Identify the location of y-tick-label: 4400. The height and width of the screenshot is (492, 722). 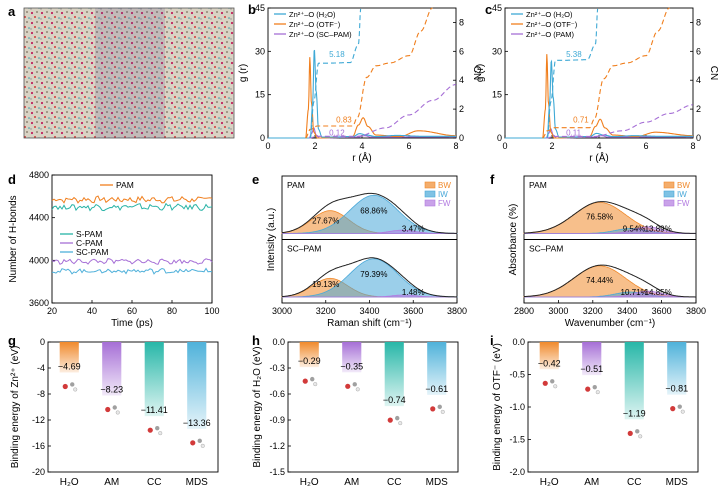
(39, 218).